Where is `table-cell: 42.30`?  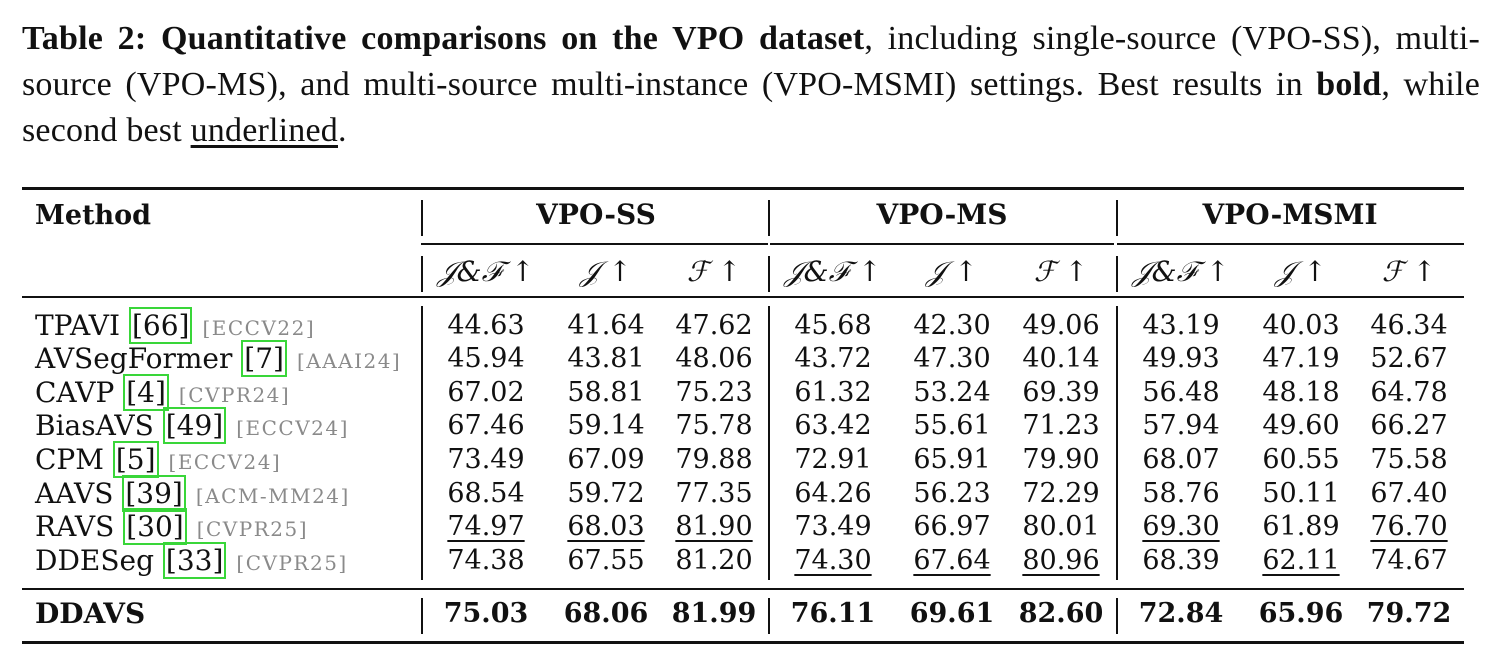
table-cell: 42.30 is located at coordinates (952, 325).